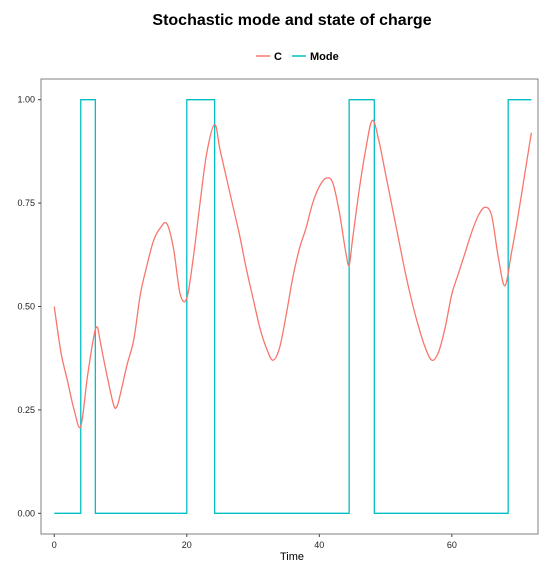 Image resolution: width=539 pixels, height=565 pixels. I want to click on legend: C Mode, so click(297, 57).